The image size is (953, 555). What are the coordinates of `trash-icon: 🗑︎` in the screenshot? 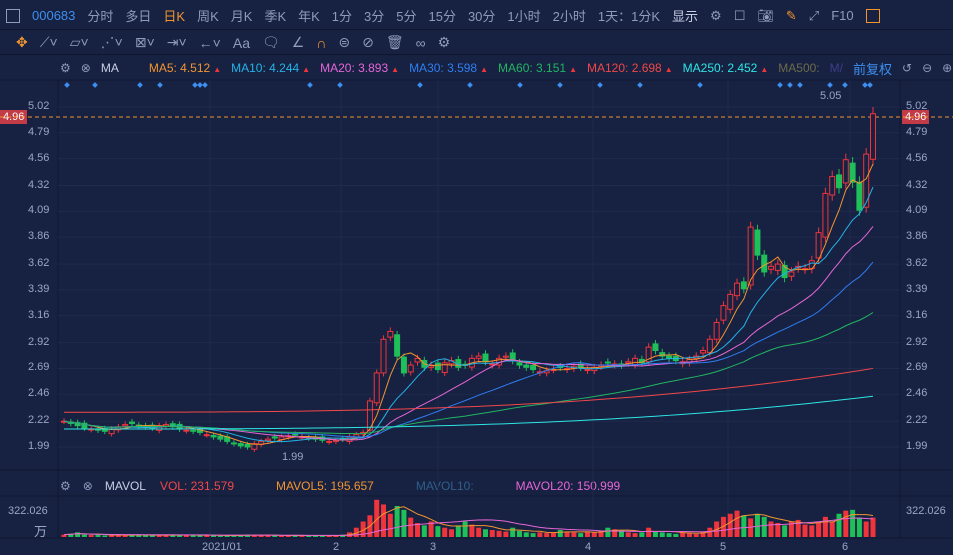 It's located at (394, 42).